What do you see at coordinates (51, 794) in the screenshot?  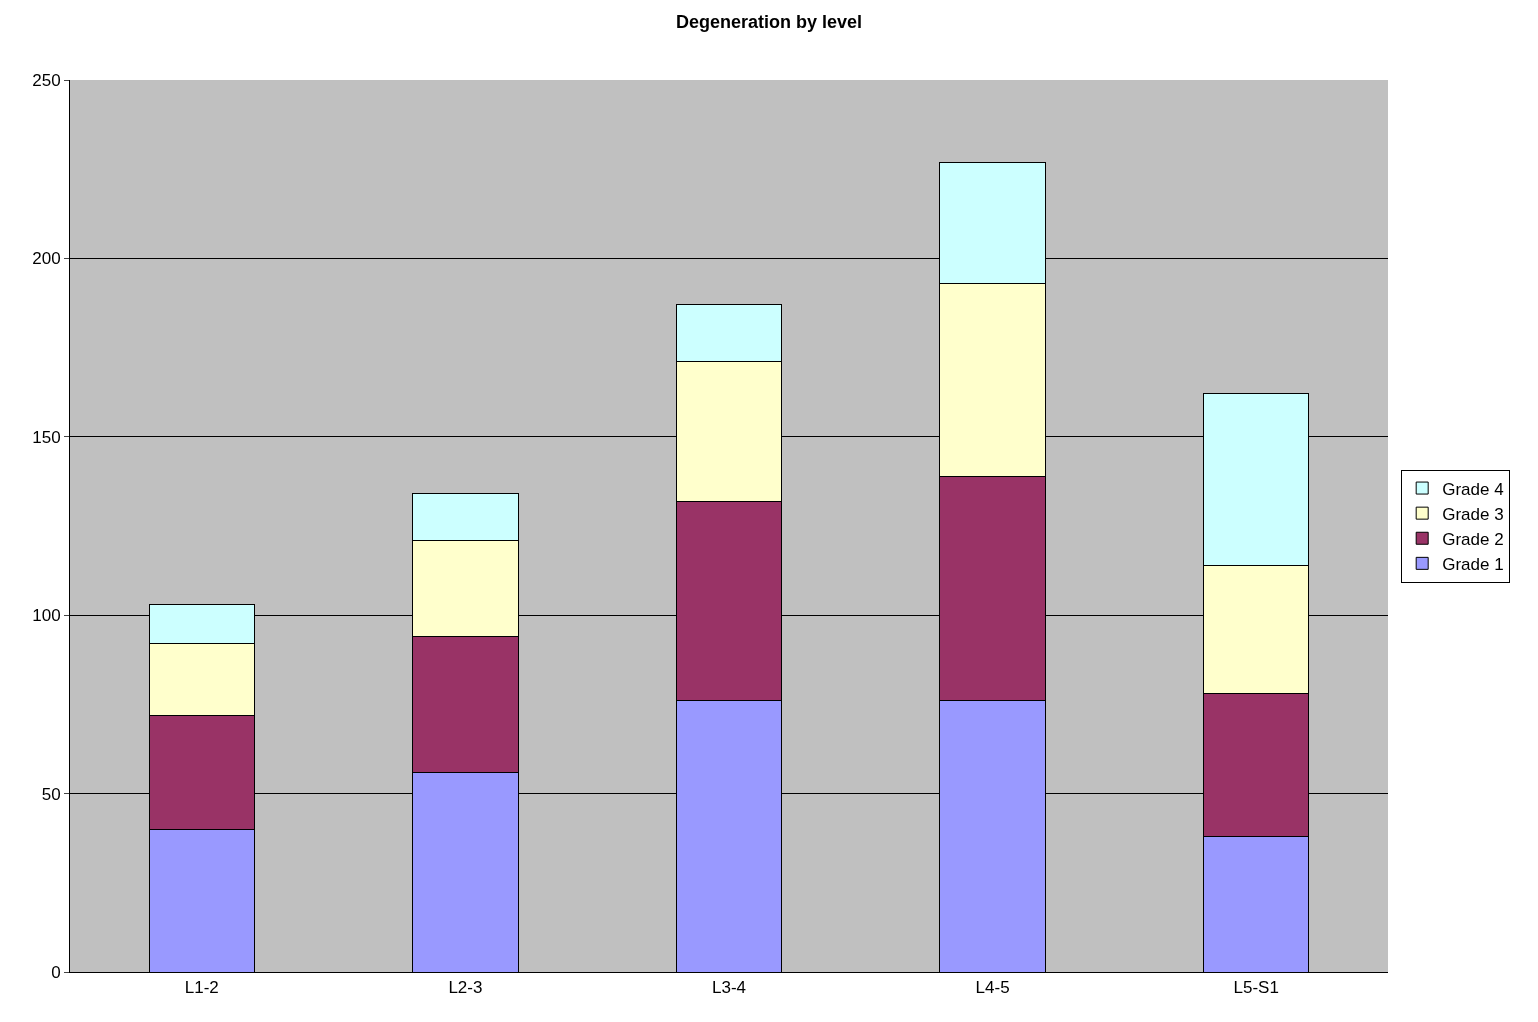 I see `y-tick-label: 50` at bounding box center [51, 794].